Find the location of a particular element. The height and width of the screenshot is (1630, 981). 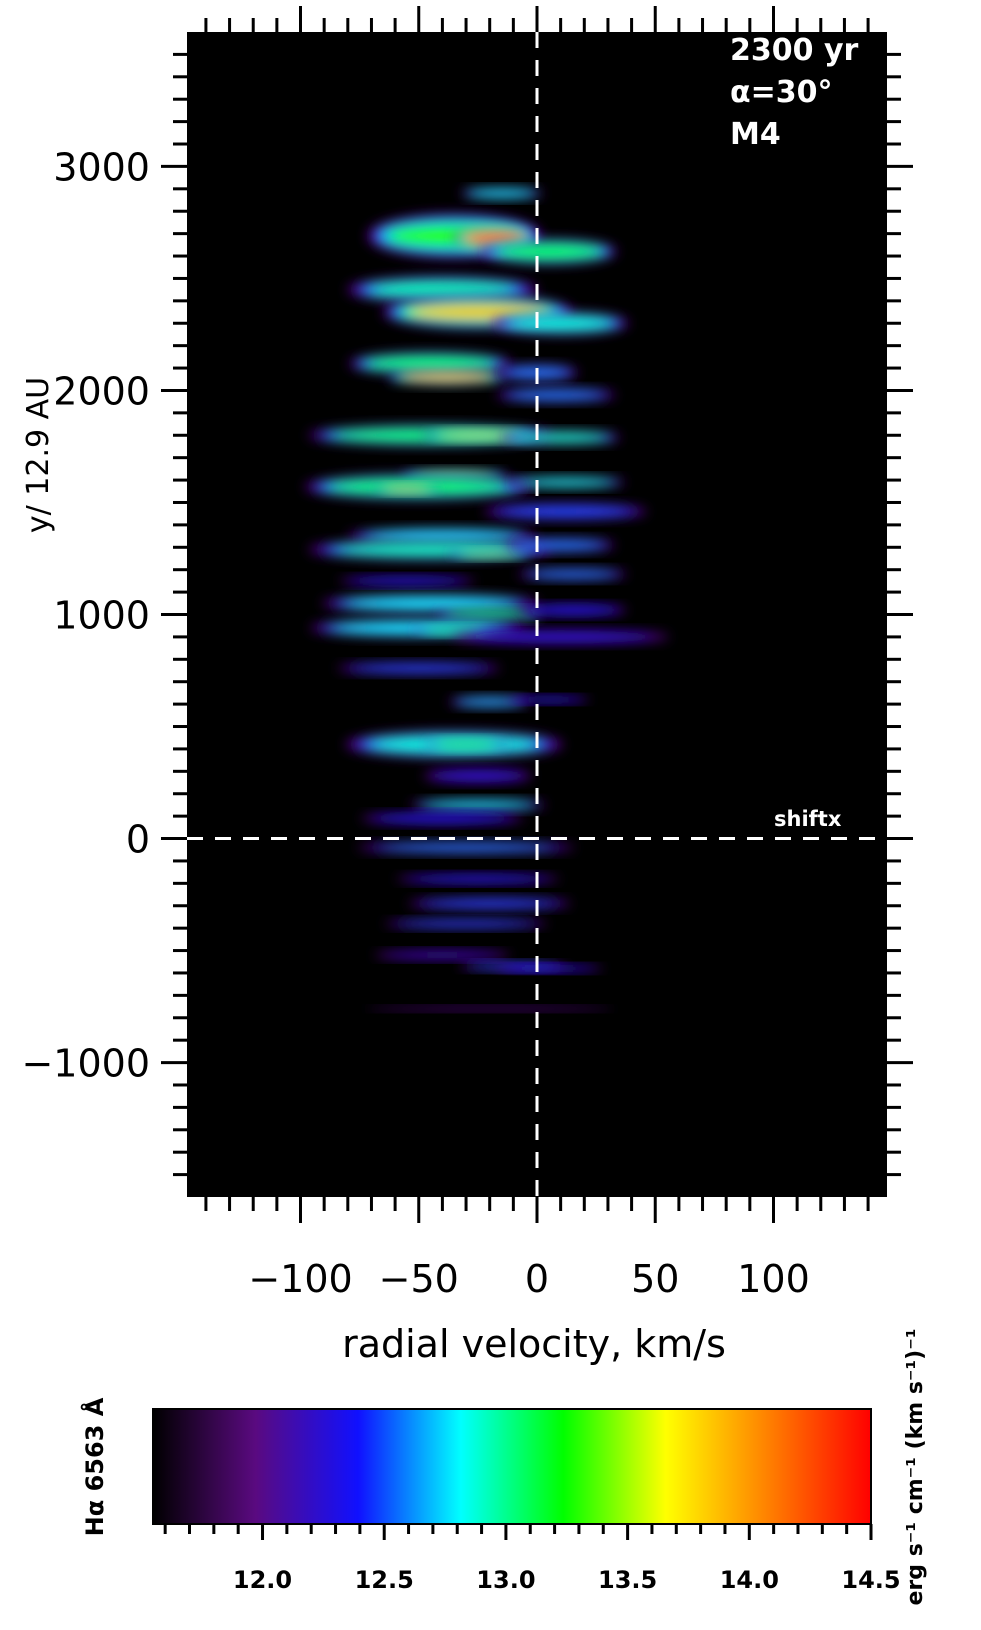

x-tick-label: 0 is located at coordinates (537, 1279).